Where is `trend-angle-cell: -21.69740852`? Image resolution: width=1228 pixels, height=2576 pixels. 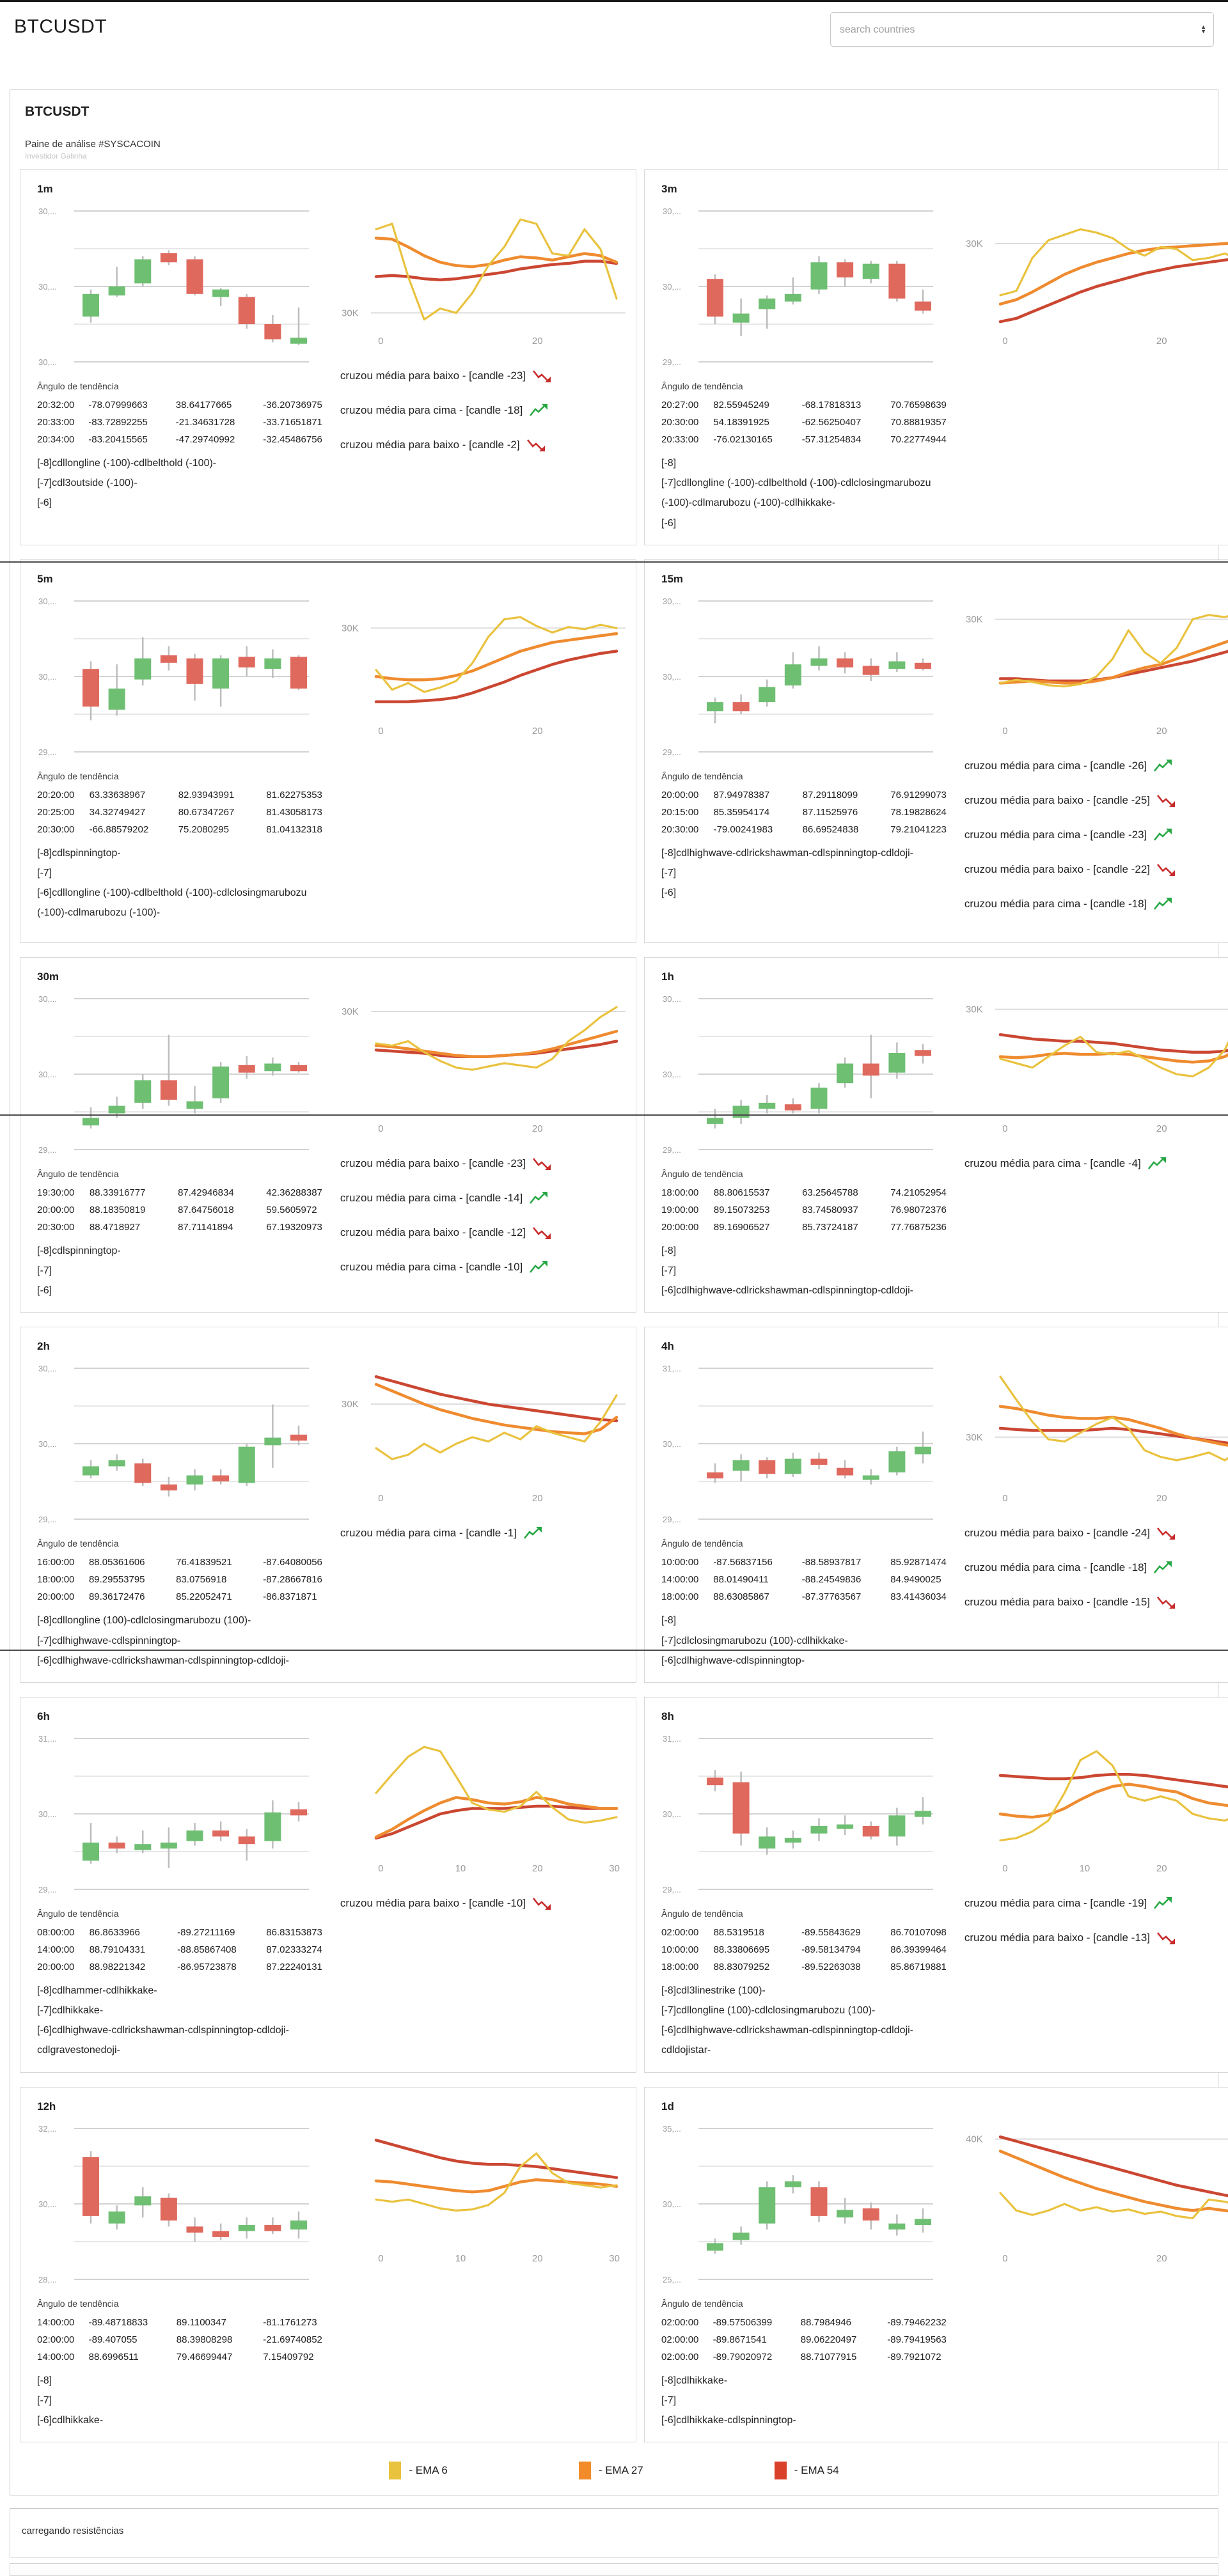
trend-angle-cell: -21.69740852 is located at coordinates (292, 2339).